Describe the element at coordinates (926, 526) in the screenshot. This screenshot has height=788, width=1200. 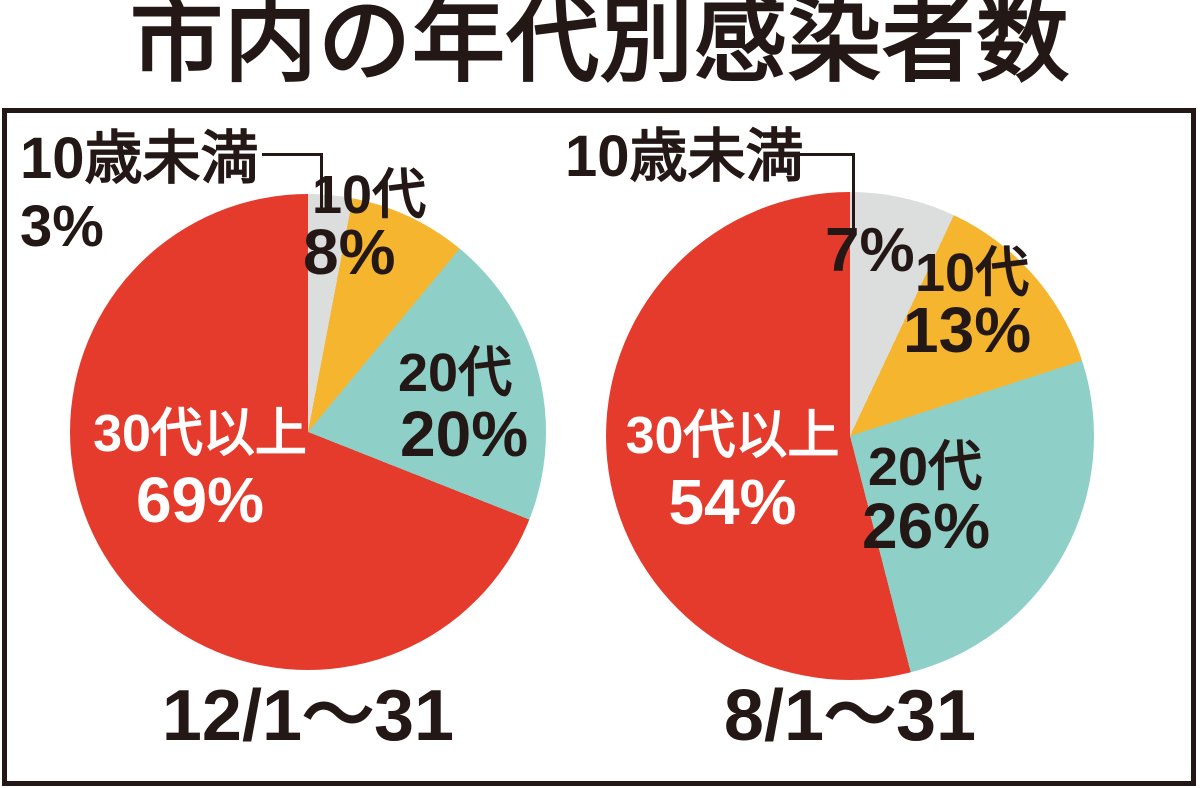
I see `aug-twenties-value: 26%` at that location.